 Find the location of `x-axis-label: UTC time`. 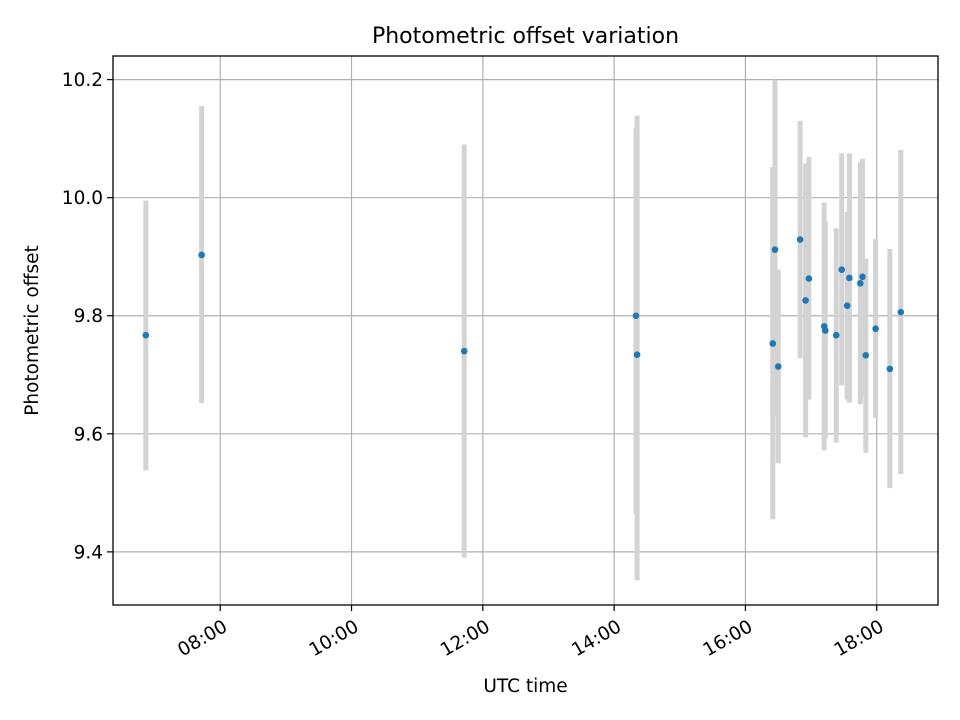

x-axis-label: UTC time is located at coordinates (525, 686).